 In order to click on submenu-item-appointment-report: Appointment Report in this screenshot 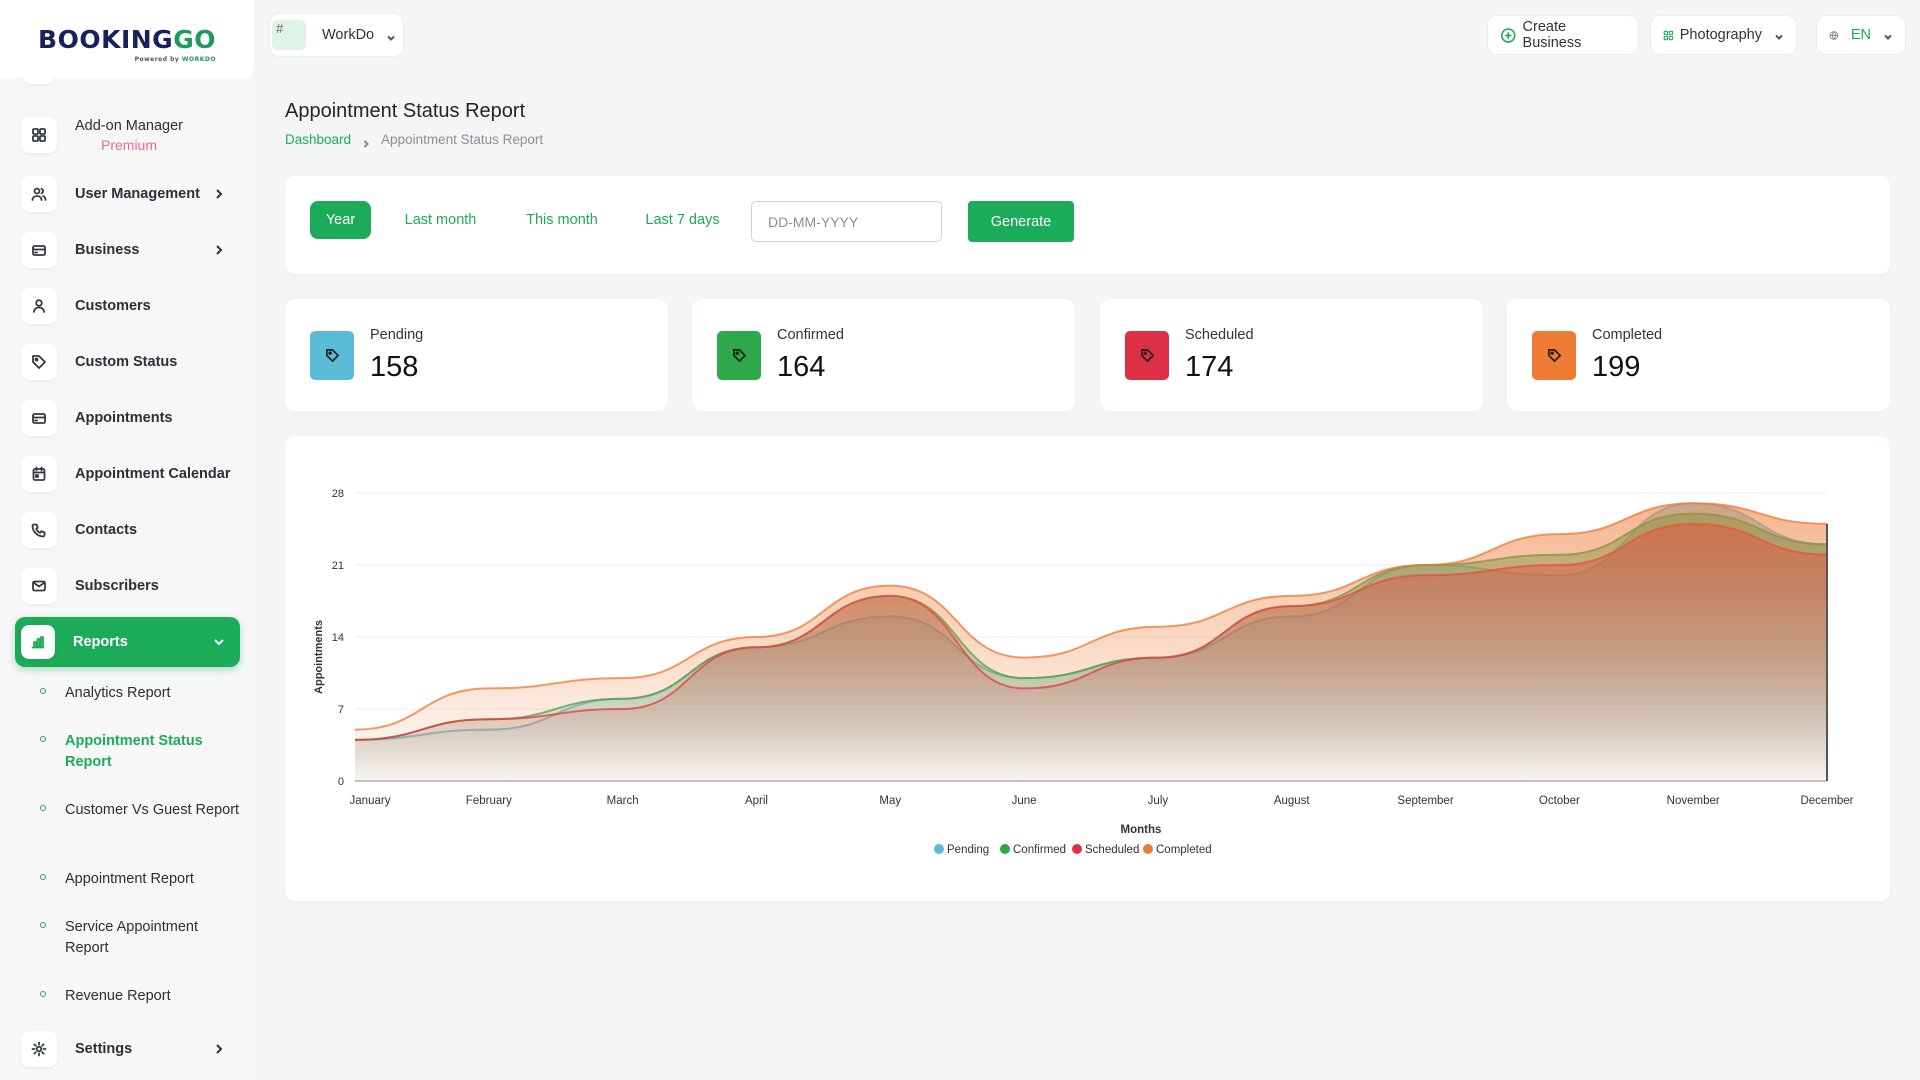, I will do `click(142, 879)`.